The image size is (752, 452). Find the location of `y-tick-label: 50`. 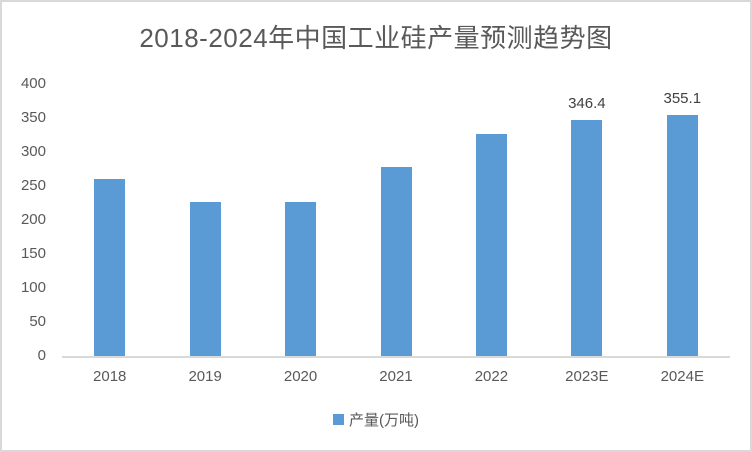

y-tick-label: 50 is located at coordinates (37, 321).